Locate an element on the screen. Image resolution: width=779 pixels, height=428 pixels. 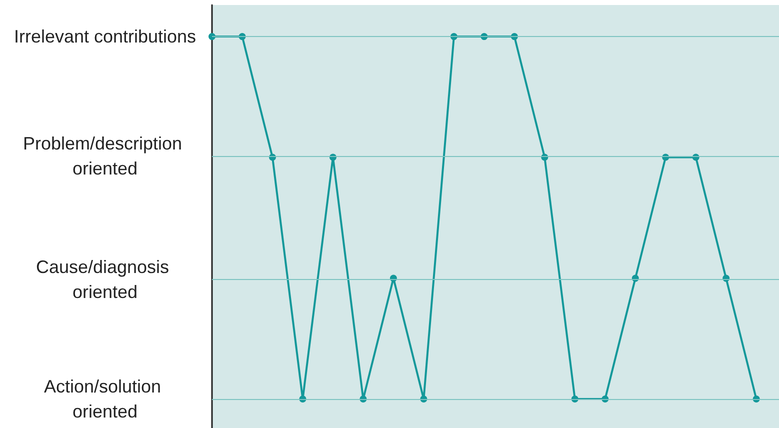
ref-line-label: Cause/diagnosis oriented is located at coordinates (105, 279).